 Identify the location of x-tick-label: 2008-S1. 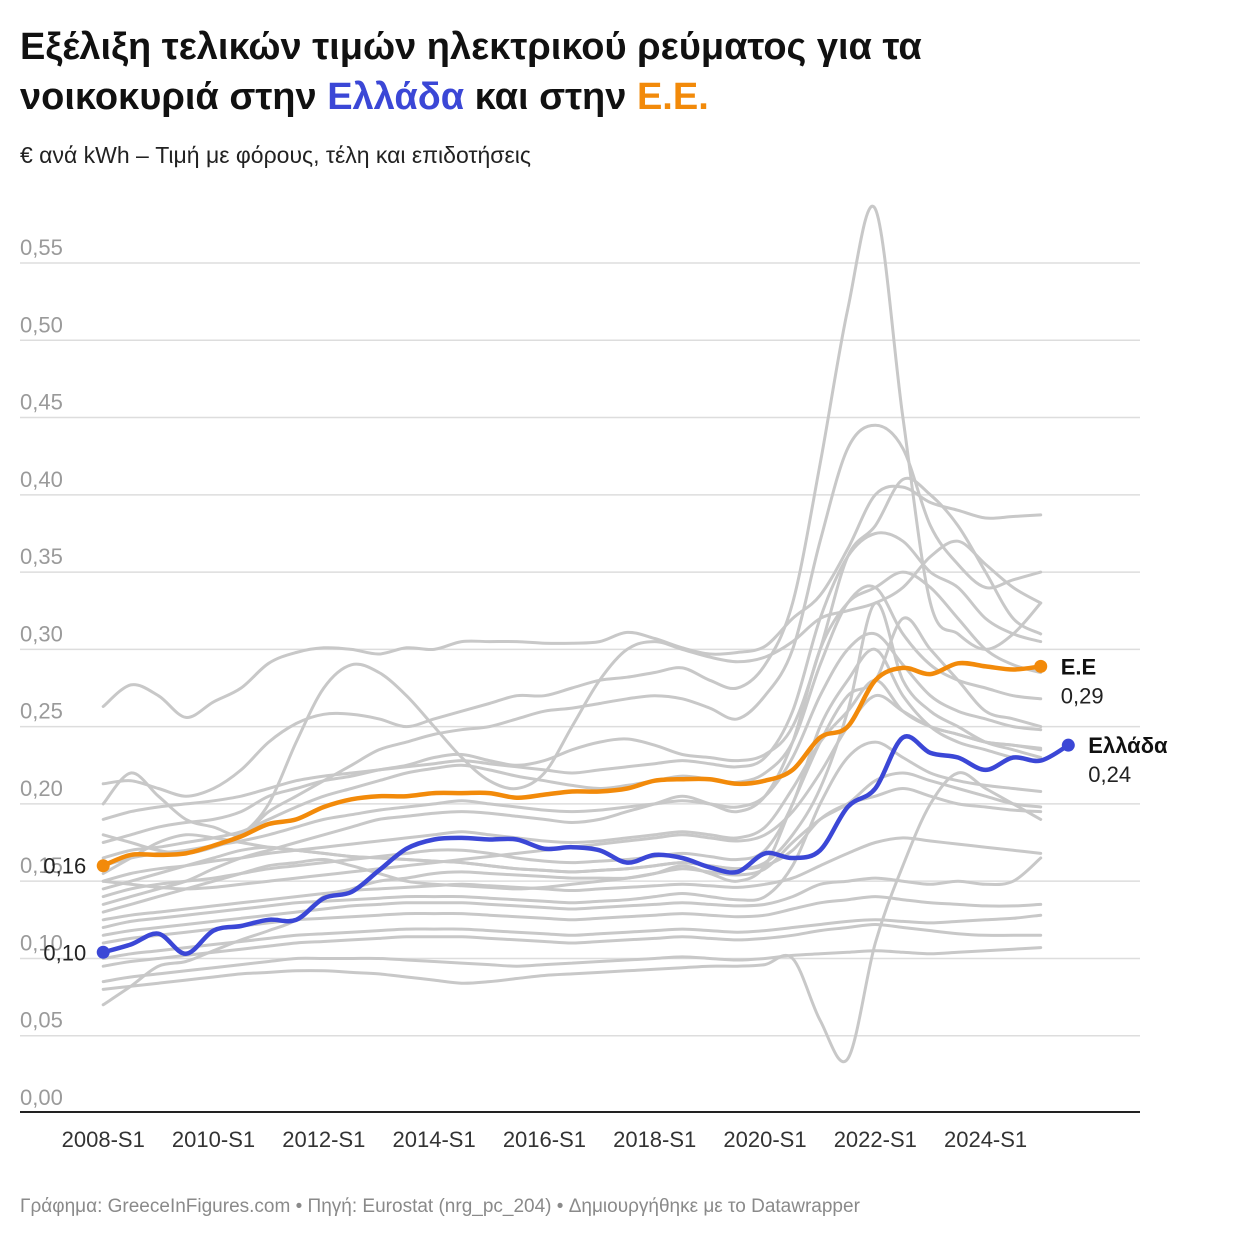
(103, 1139).